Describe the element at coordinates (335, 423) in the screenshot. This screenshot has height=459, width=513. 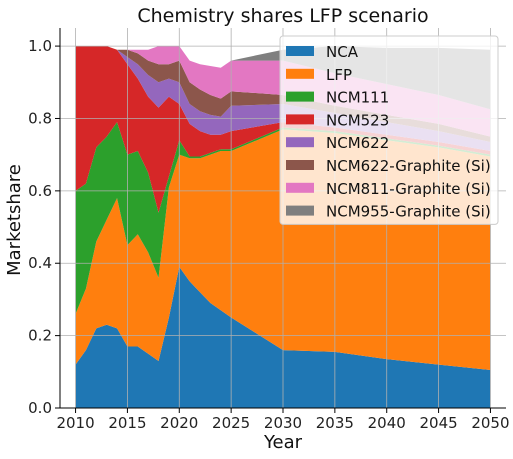
I see `x-tick-label-5: 2035` at that location.